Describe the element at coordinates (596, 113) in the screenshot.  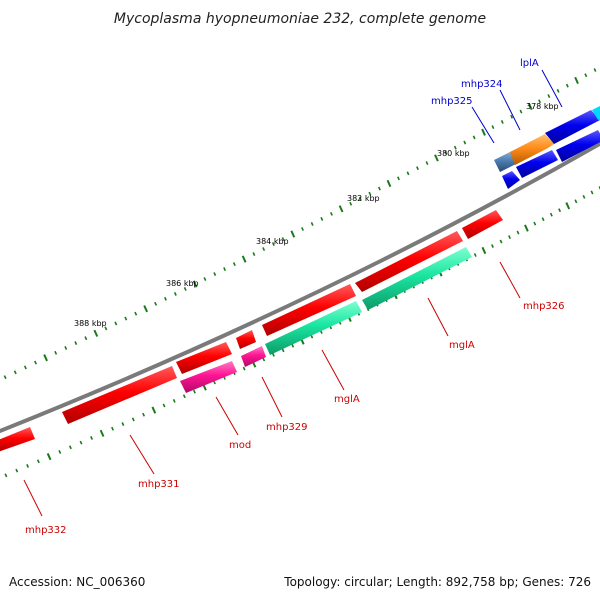
I see `gene-feature-lplA-edge` at that location.